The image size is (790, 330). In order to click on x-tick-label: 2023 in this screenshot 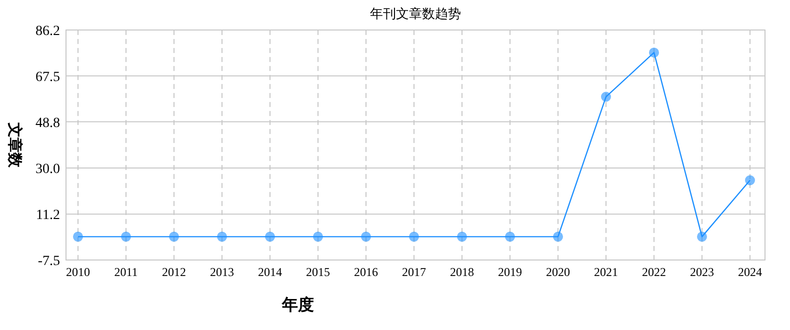, I will do `click(702, 272)`.